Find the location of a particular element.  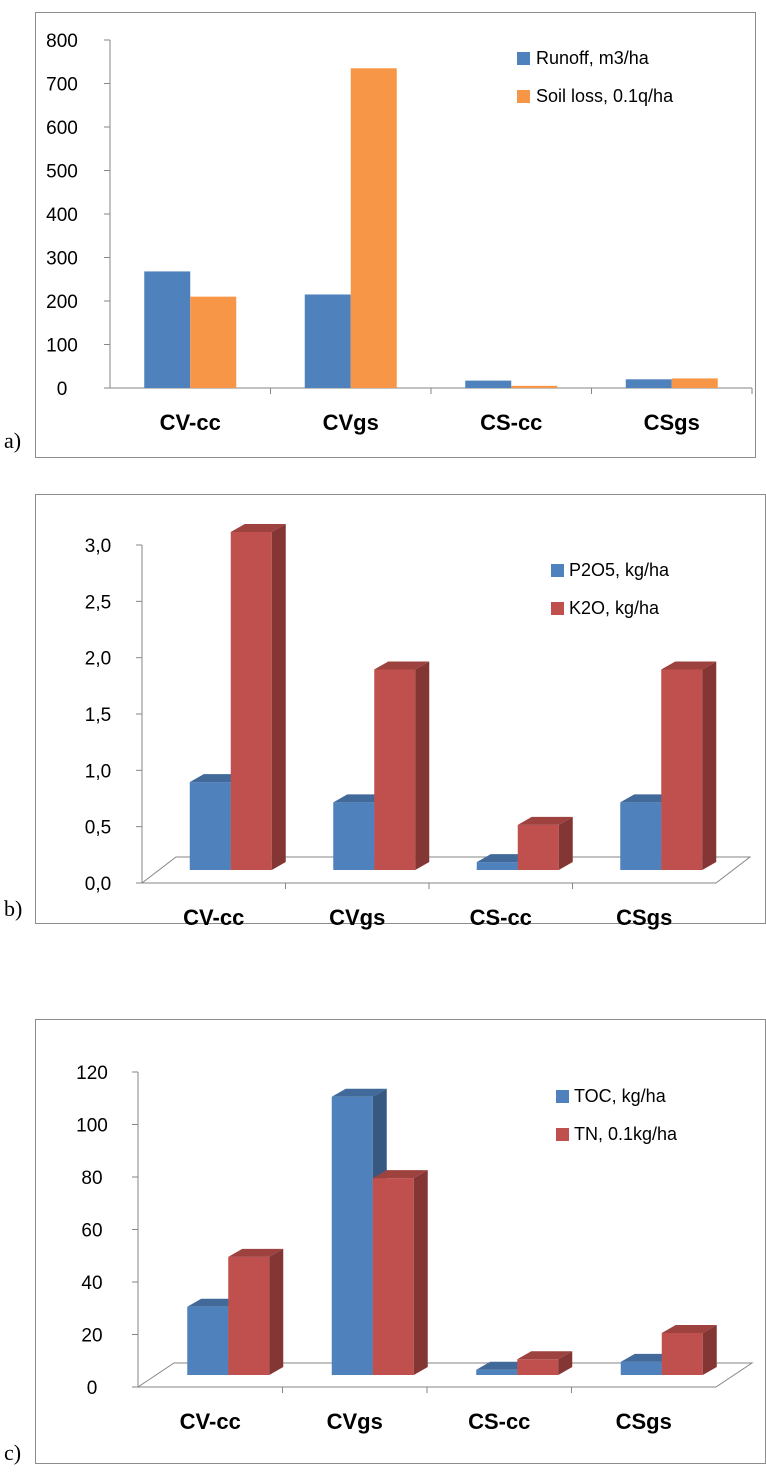

panel-label-c: c) is located at coordinates (13, 1452).